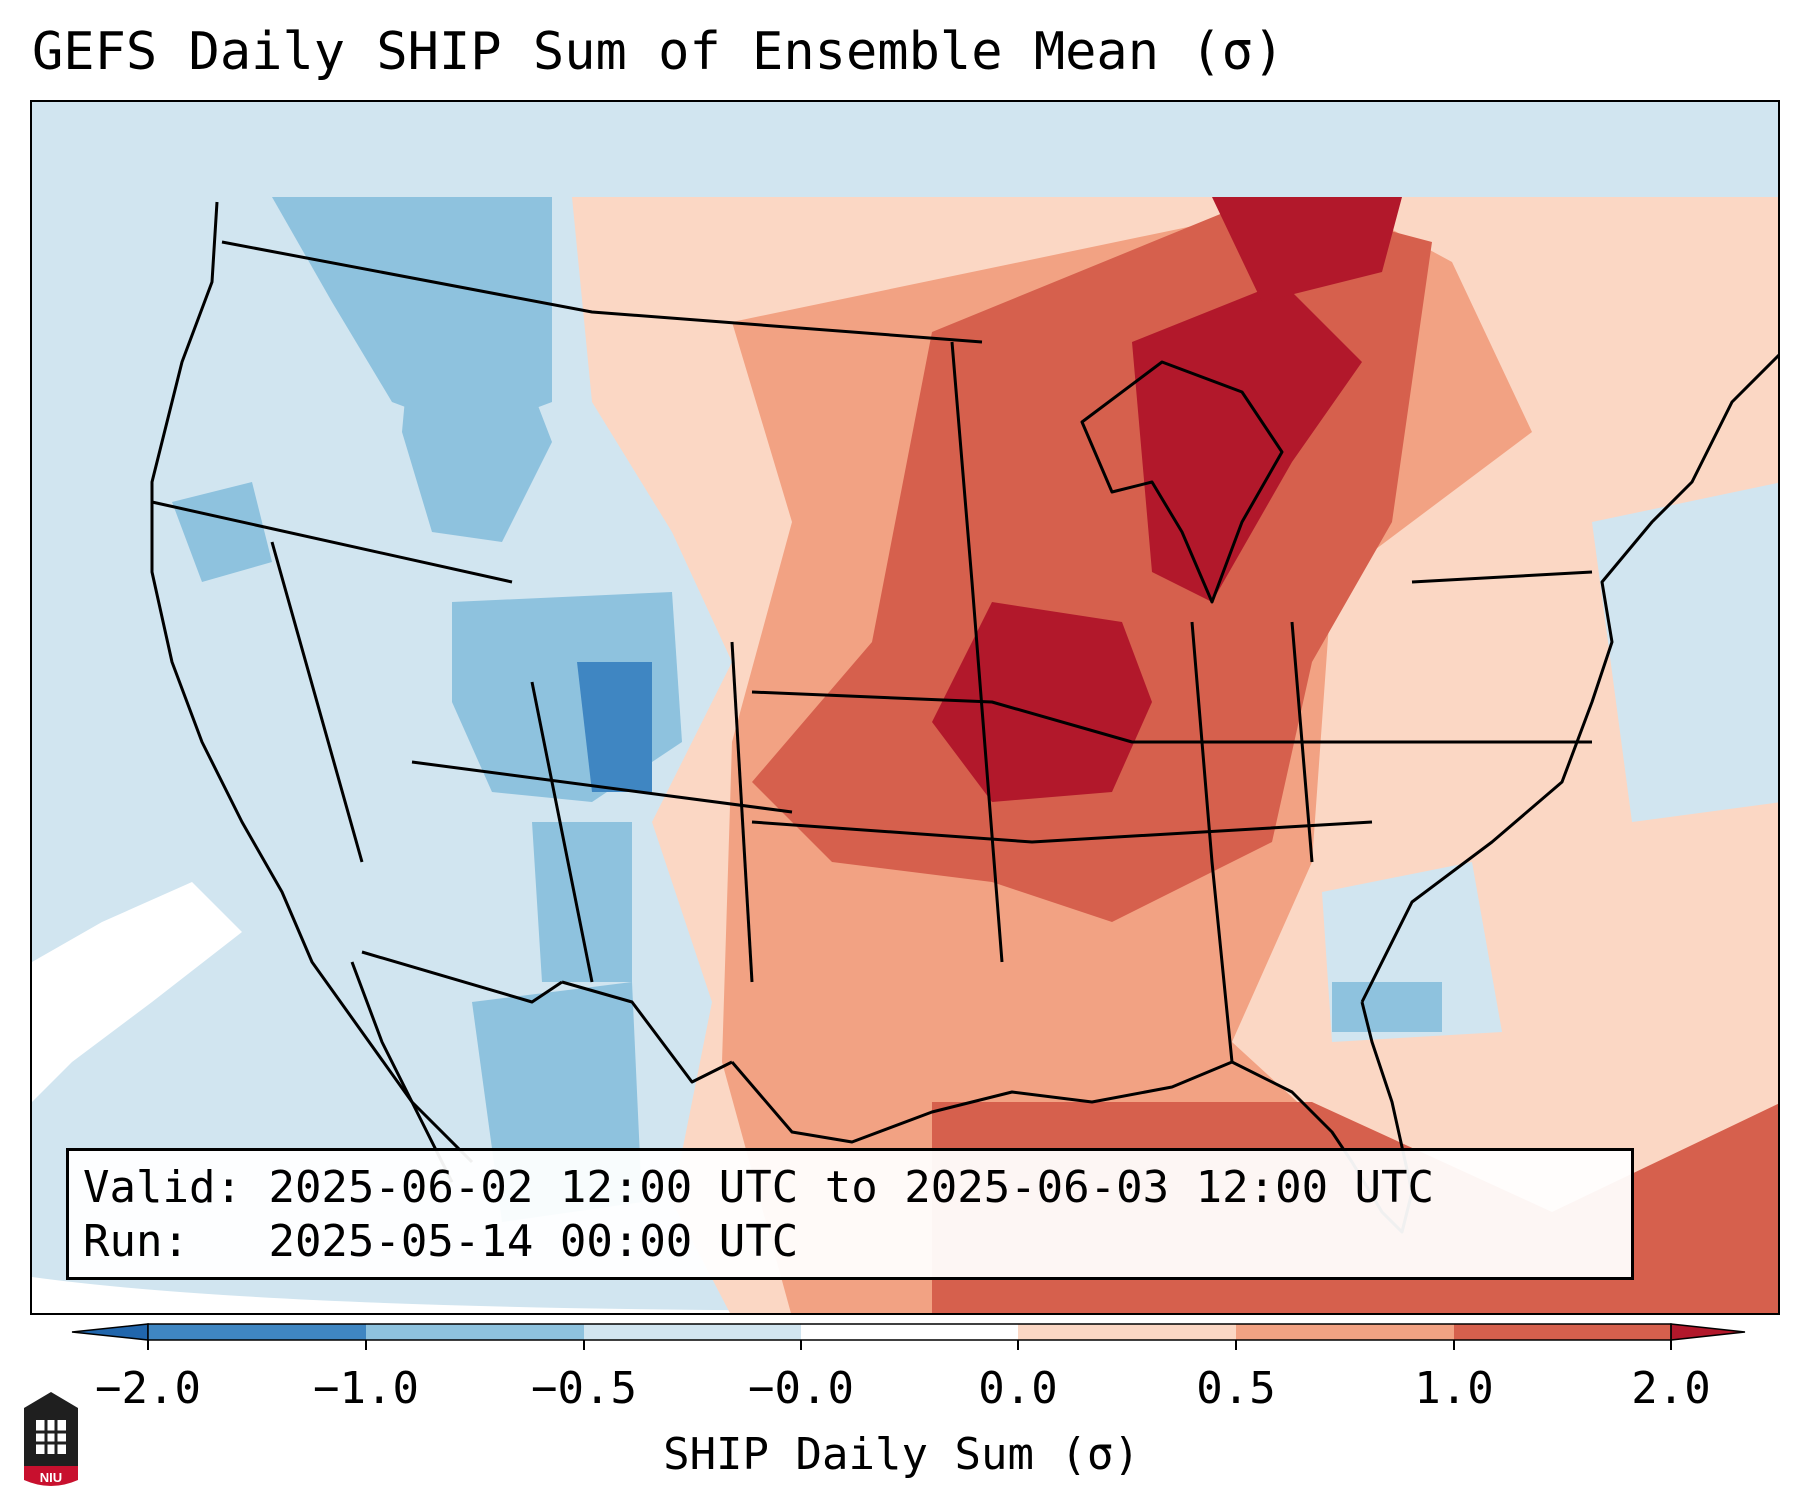  Describe the element at coordinates (647, 1032) in the screenshot. I see `rio-grande-border` at that location.